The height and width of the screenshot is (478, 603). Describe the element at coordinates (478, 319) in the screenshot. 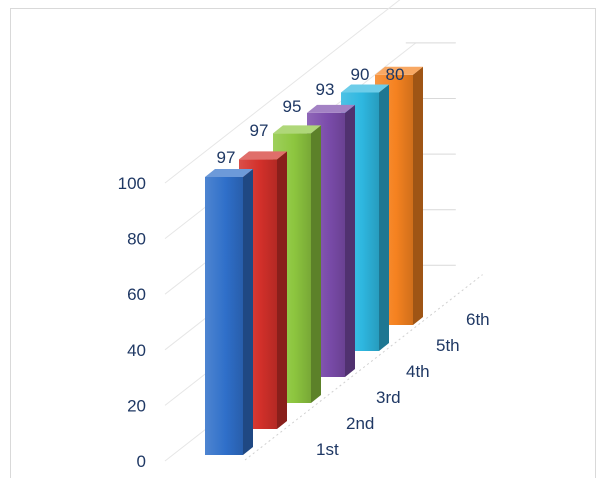

I see `category-label-6th: 6th` at that location.